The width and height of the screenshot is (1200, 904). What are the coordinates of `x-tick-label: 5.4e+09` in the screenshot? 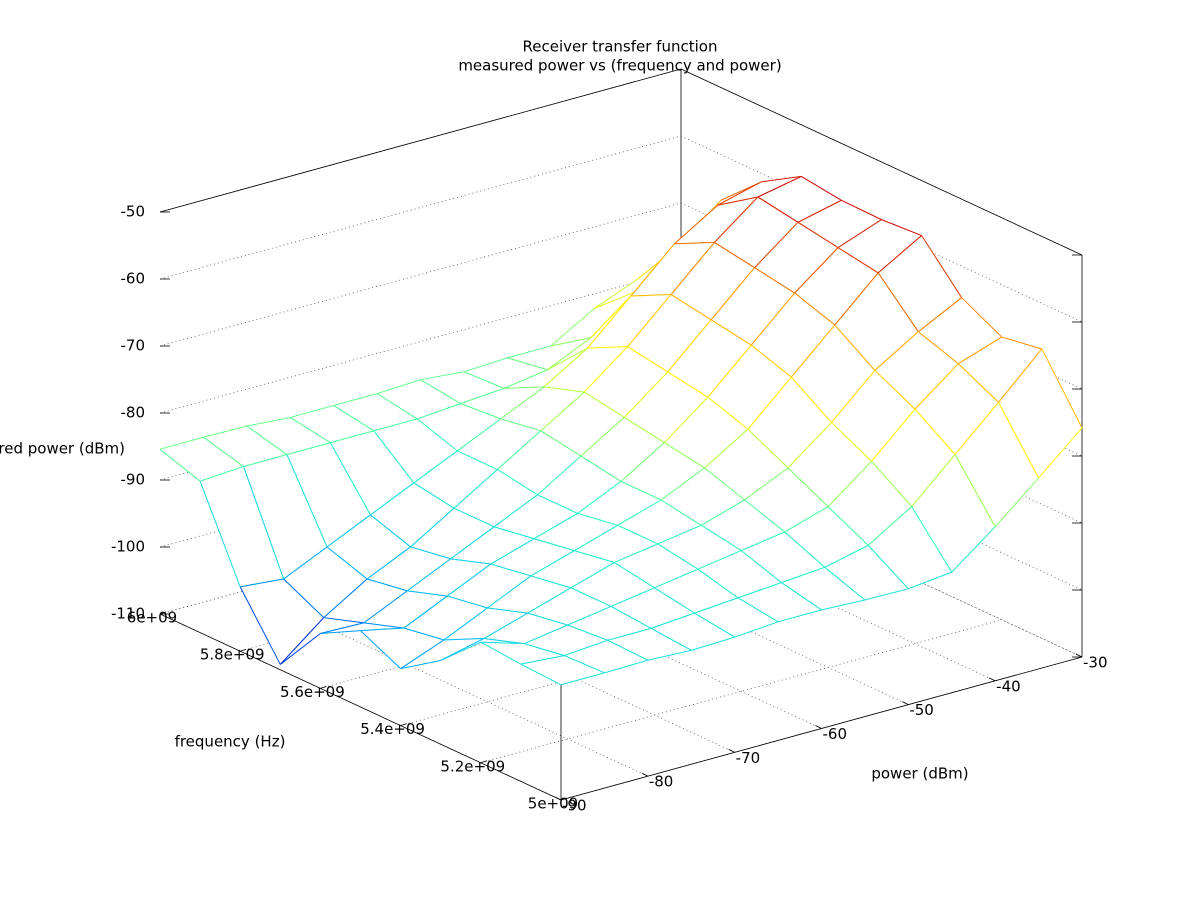 It's located at (392, 729).